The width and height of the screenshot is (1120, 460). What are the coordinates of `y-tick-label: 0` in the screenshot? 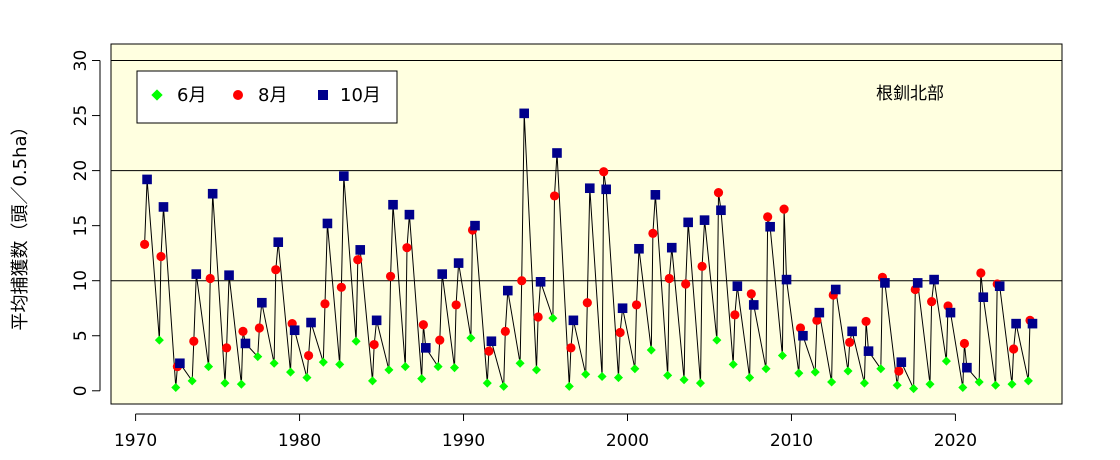 It's located at (81, 390).